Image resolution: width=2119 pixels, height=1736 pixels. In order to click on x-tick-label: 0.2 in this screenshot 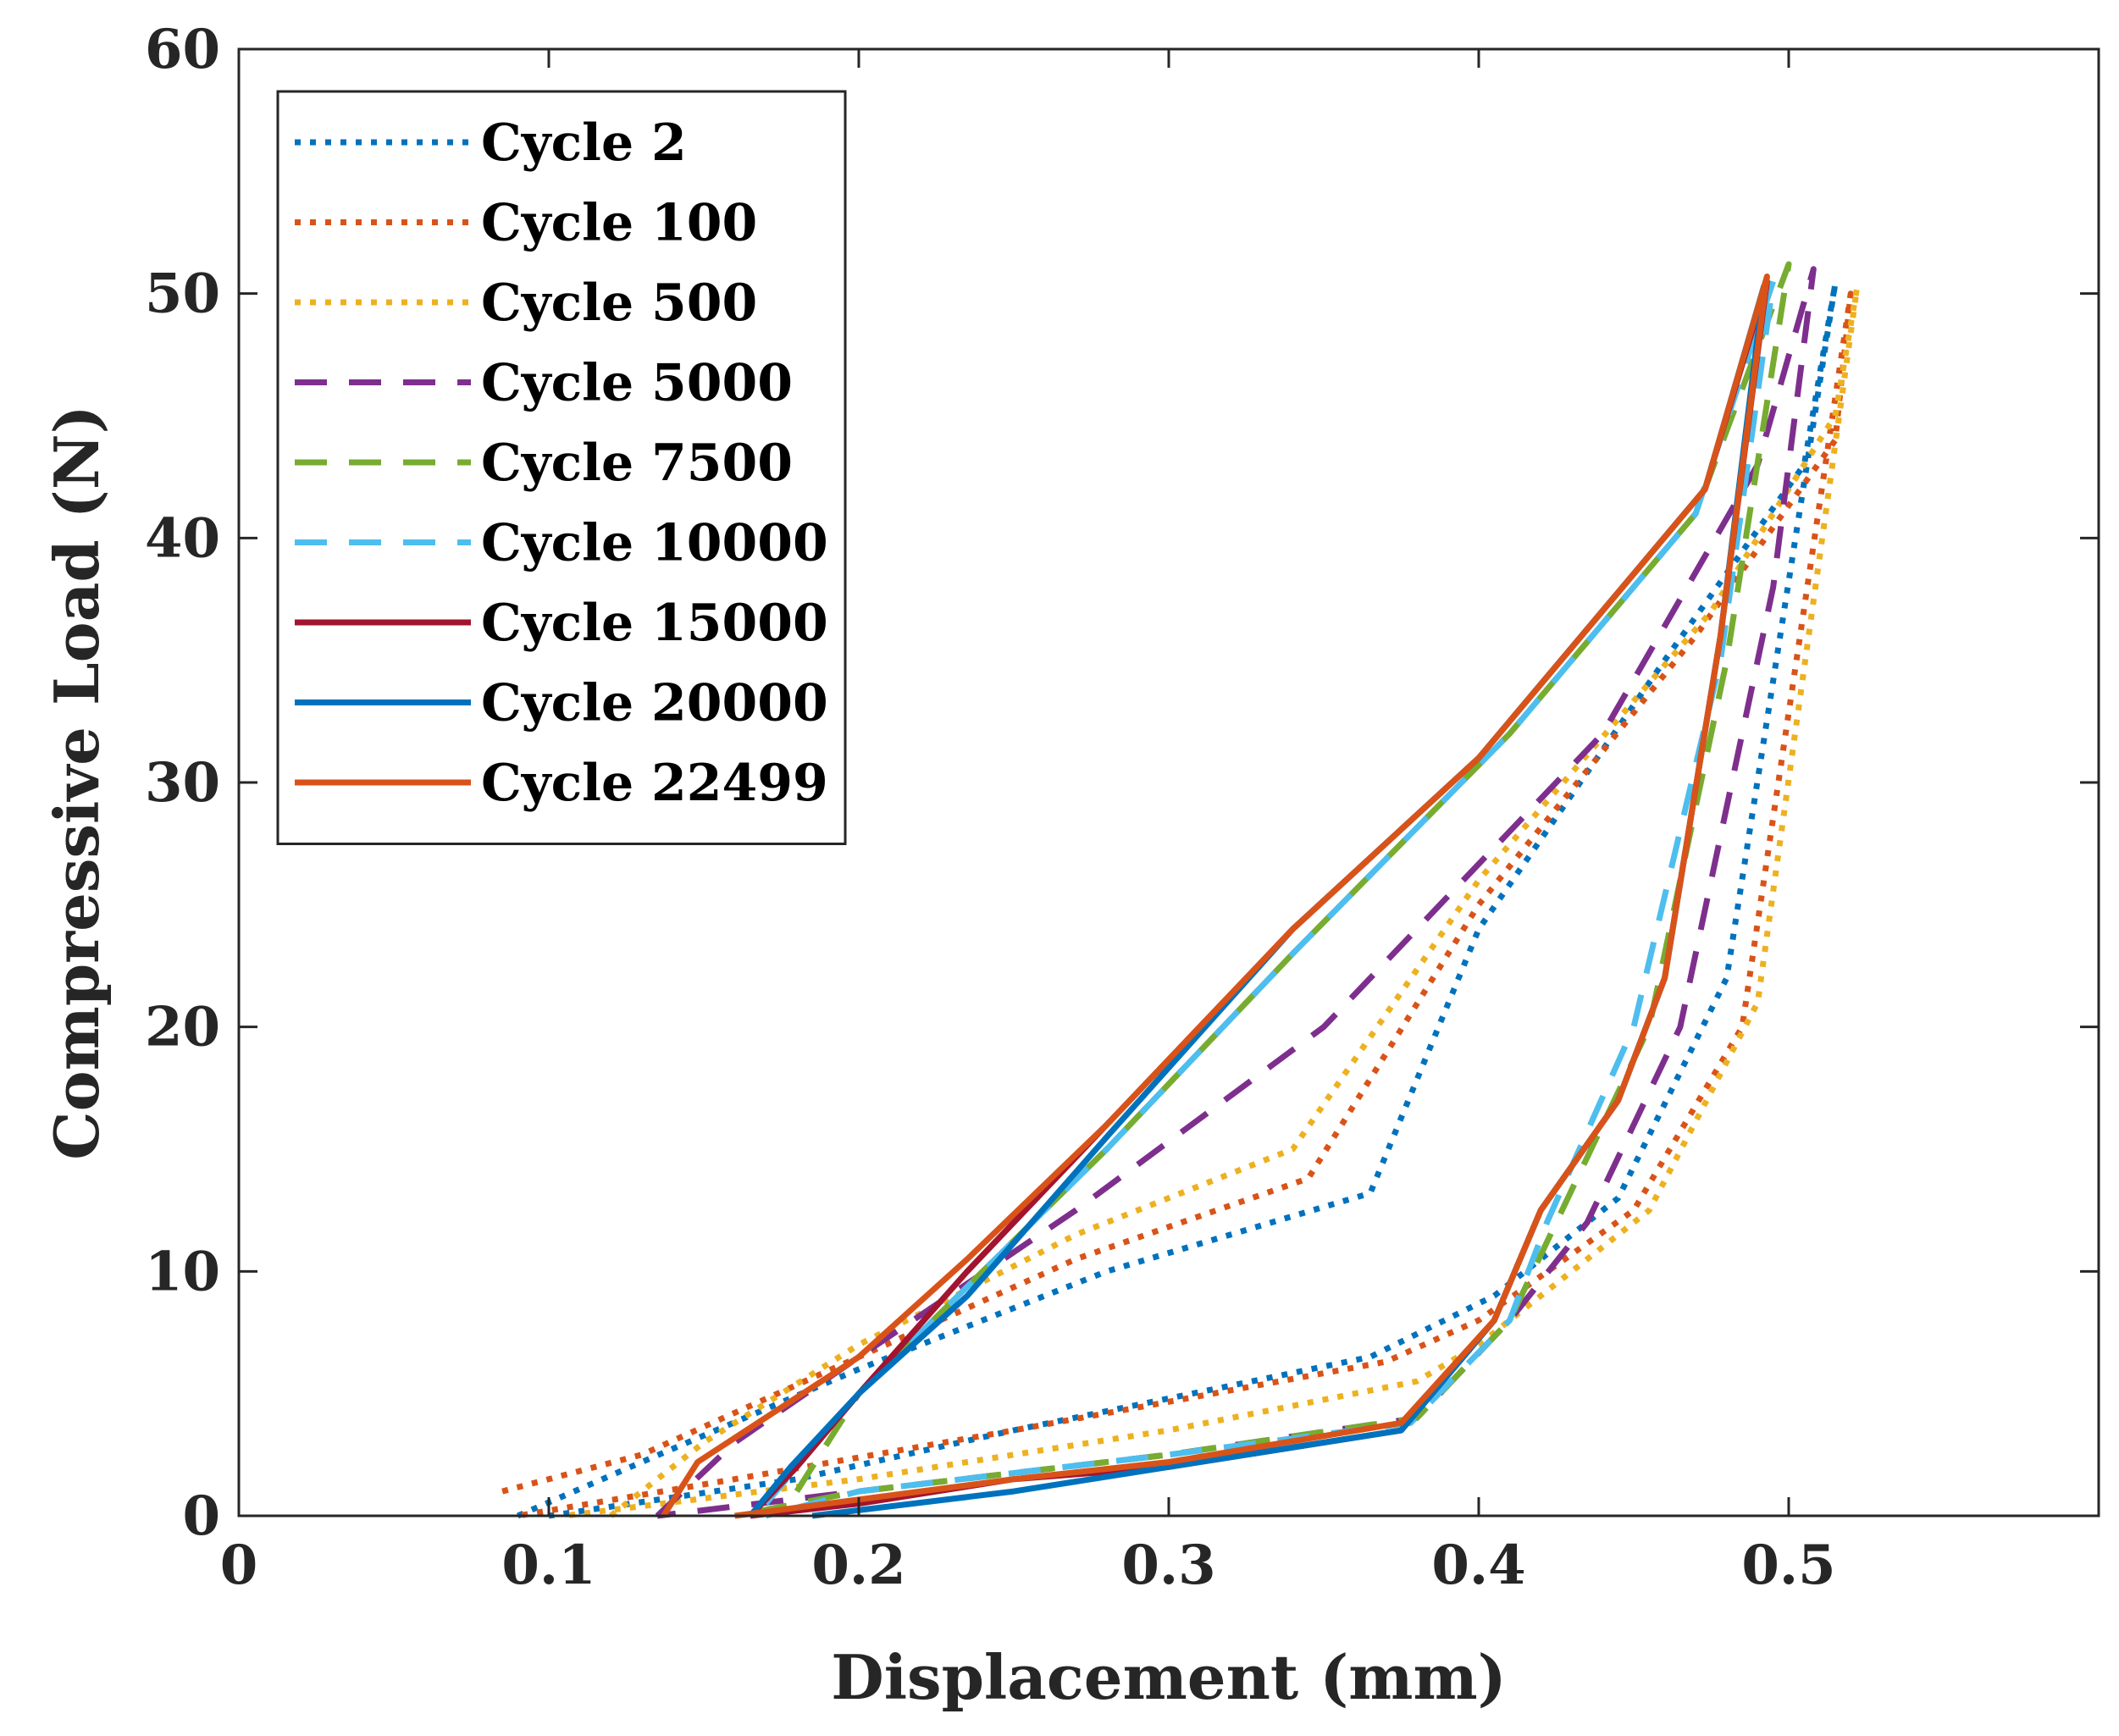, I will do `click(858, 1565)`.